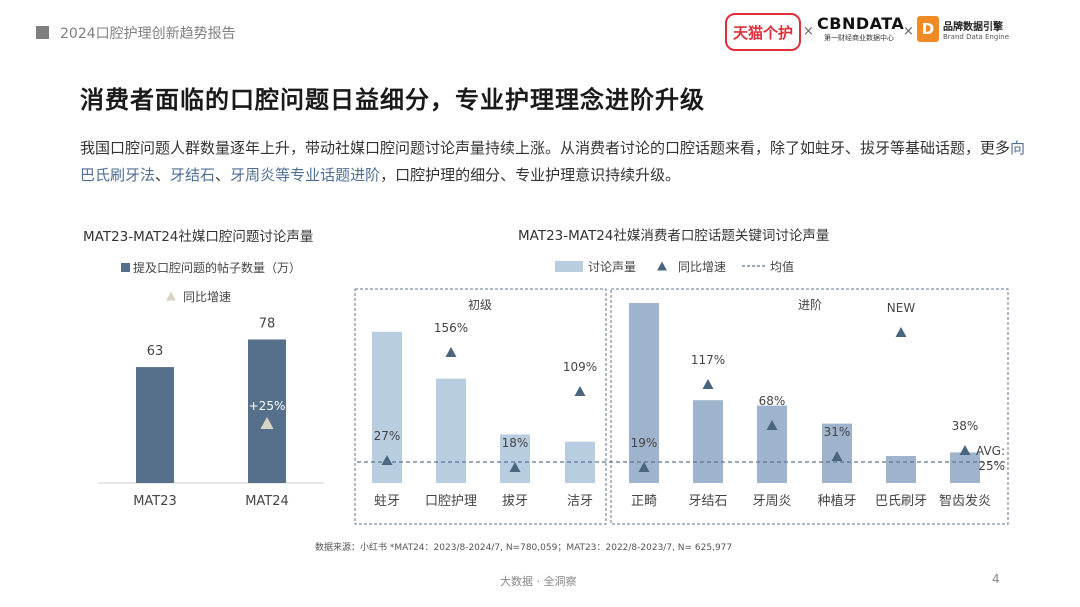 This screenshot has height=607, width=1080. I want to click on right-growth-label: 27%, so click(387, 436).